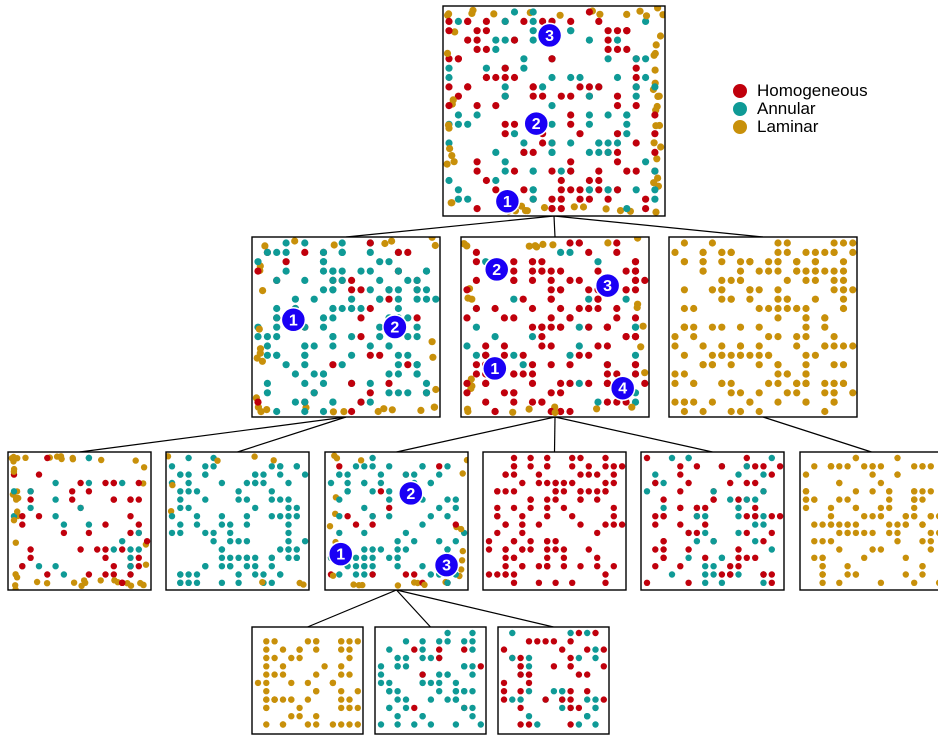 The height and width of the screenshot is (735, 938). What do you see at coordinates (413, 608) in the screenshot?
I see `tree-edge` at bounding box center [413, 608].